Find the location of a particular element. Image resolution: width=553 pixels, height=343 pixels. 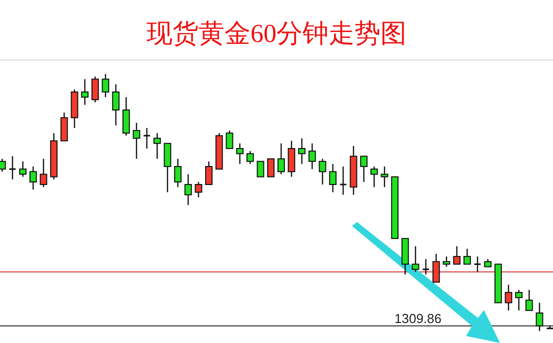

title: 现货黄金60分钟走势图 is located at coordinates (276, 33).